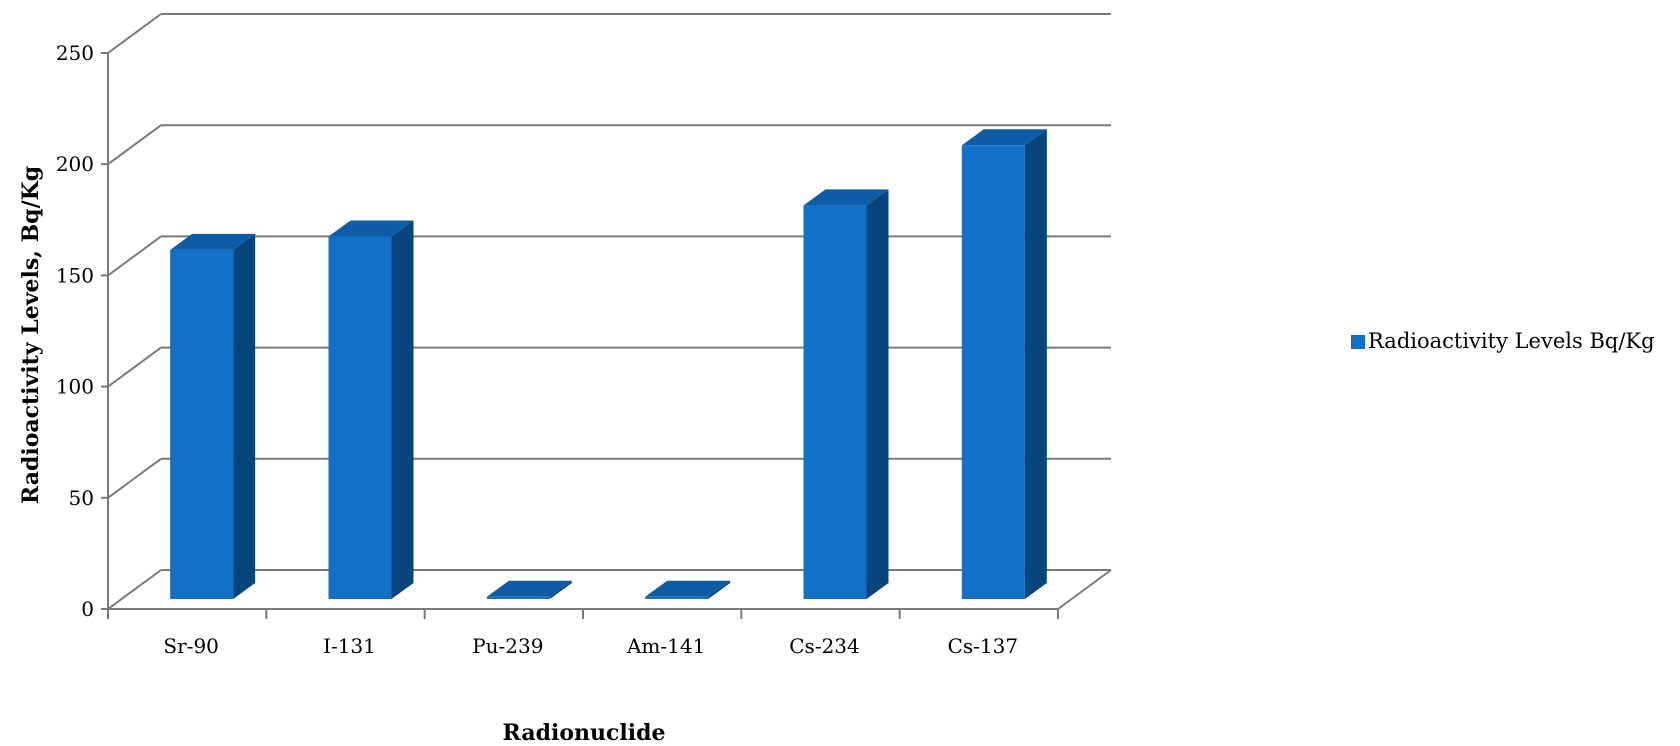  Describe the element at coordinates (190, 646) in the screenshot. I see `x-tick-label: Sr-90` at that location.